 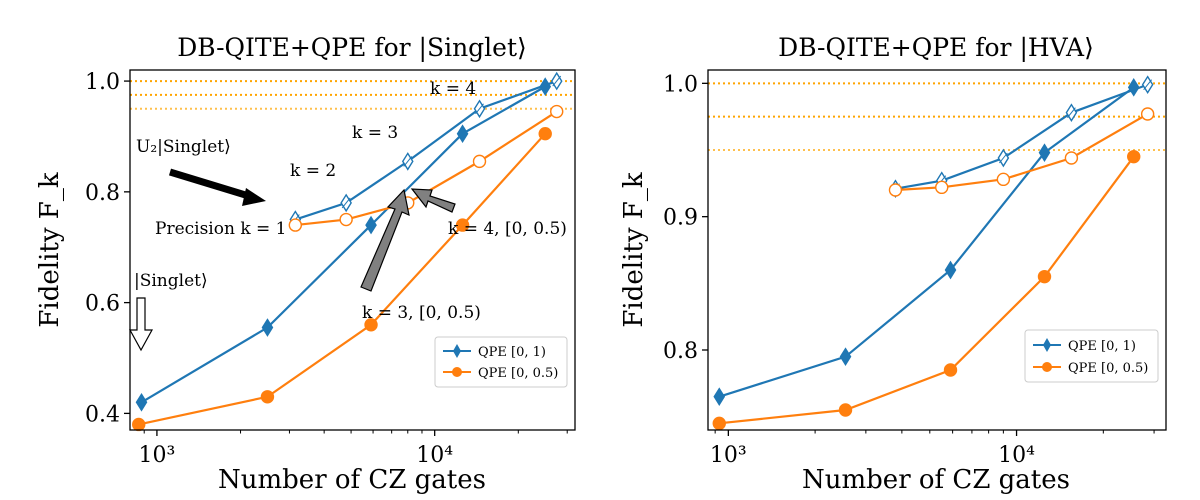 What do you see at coordinates (375, 133) in the screenshot?
I see `annotation-k3: k = 3` at bounding box center [375, 133].